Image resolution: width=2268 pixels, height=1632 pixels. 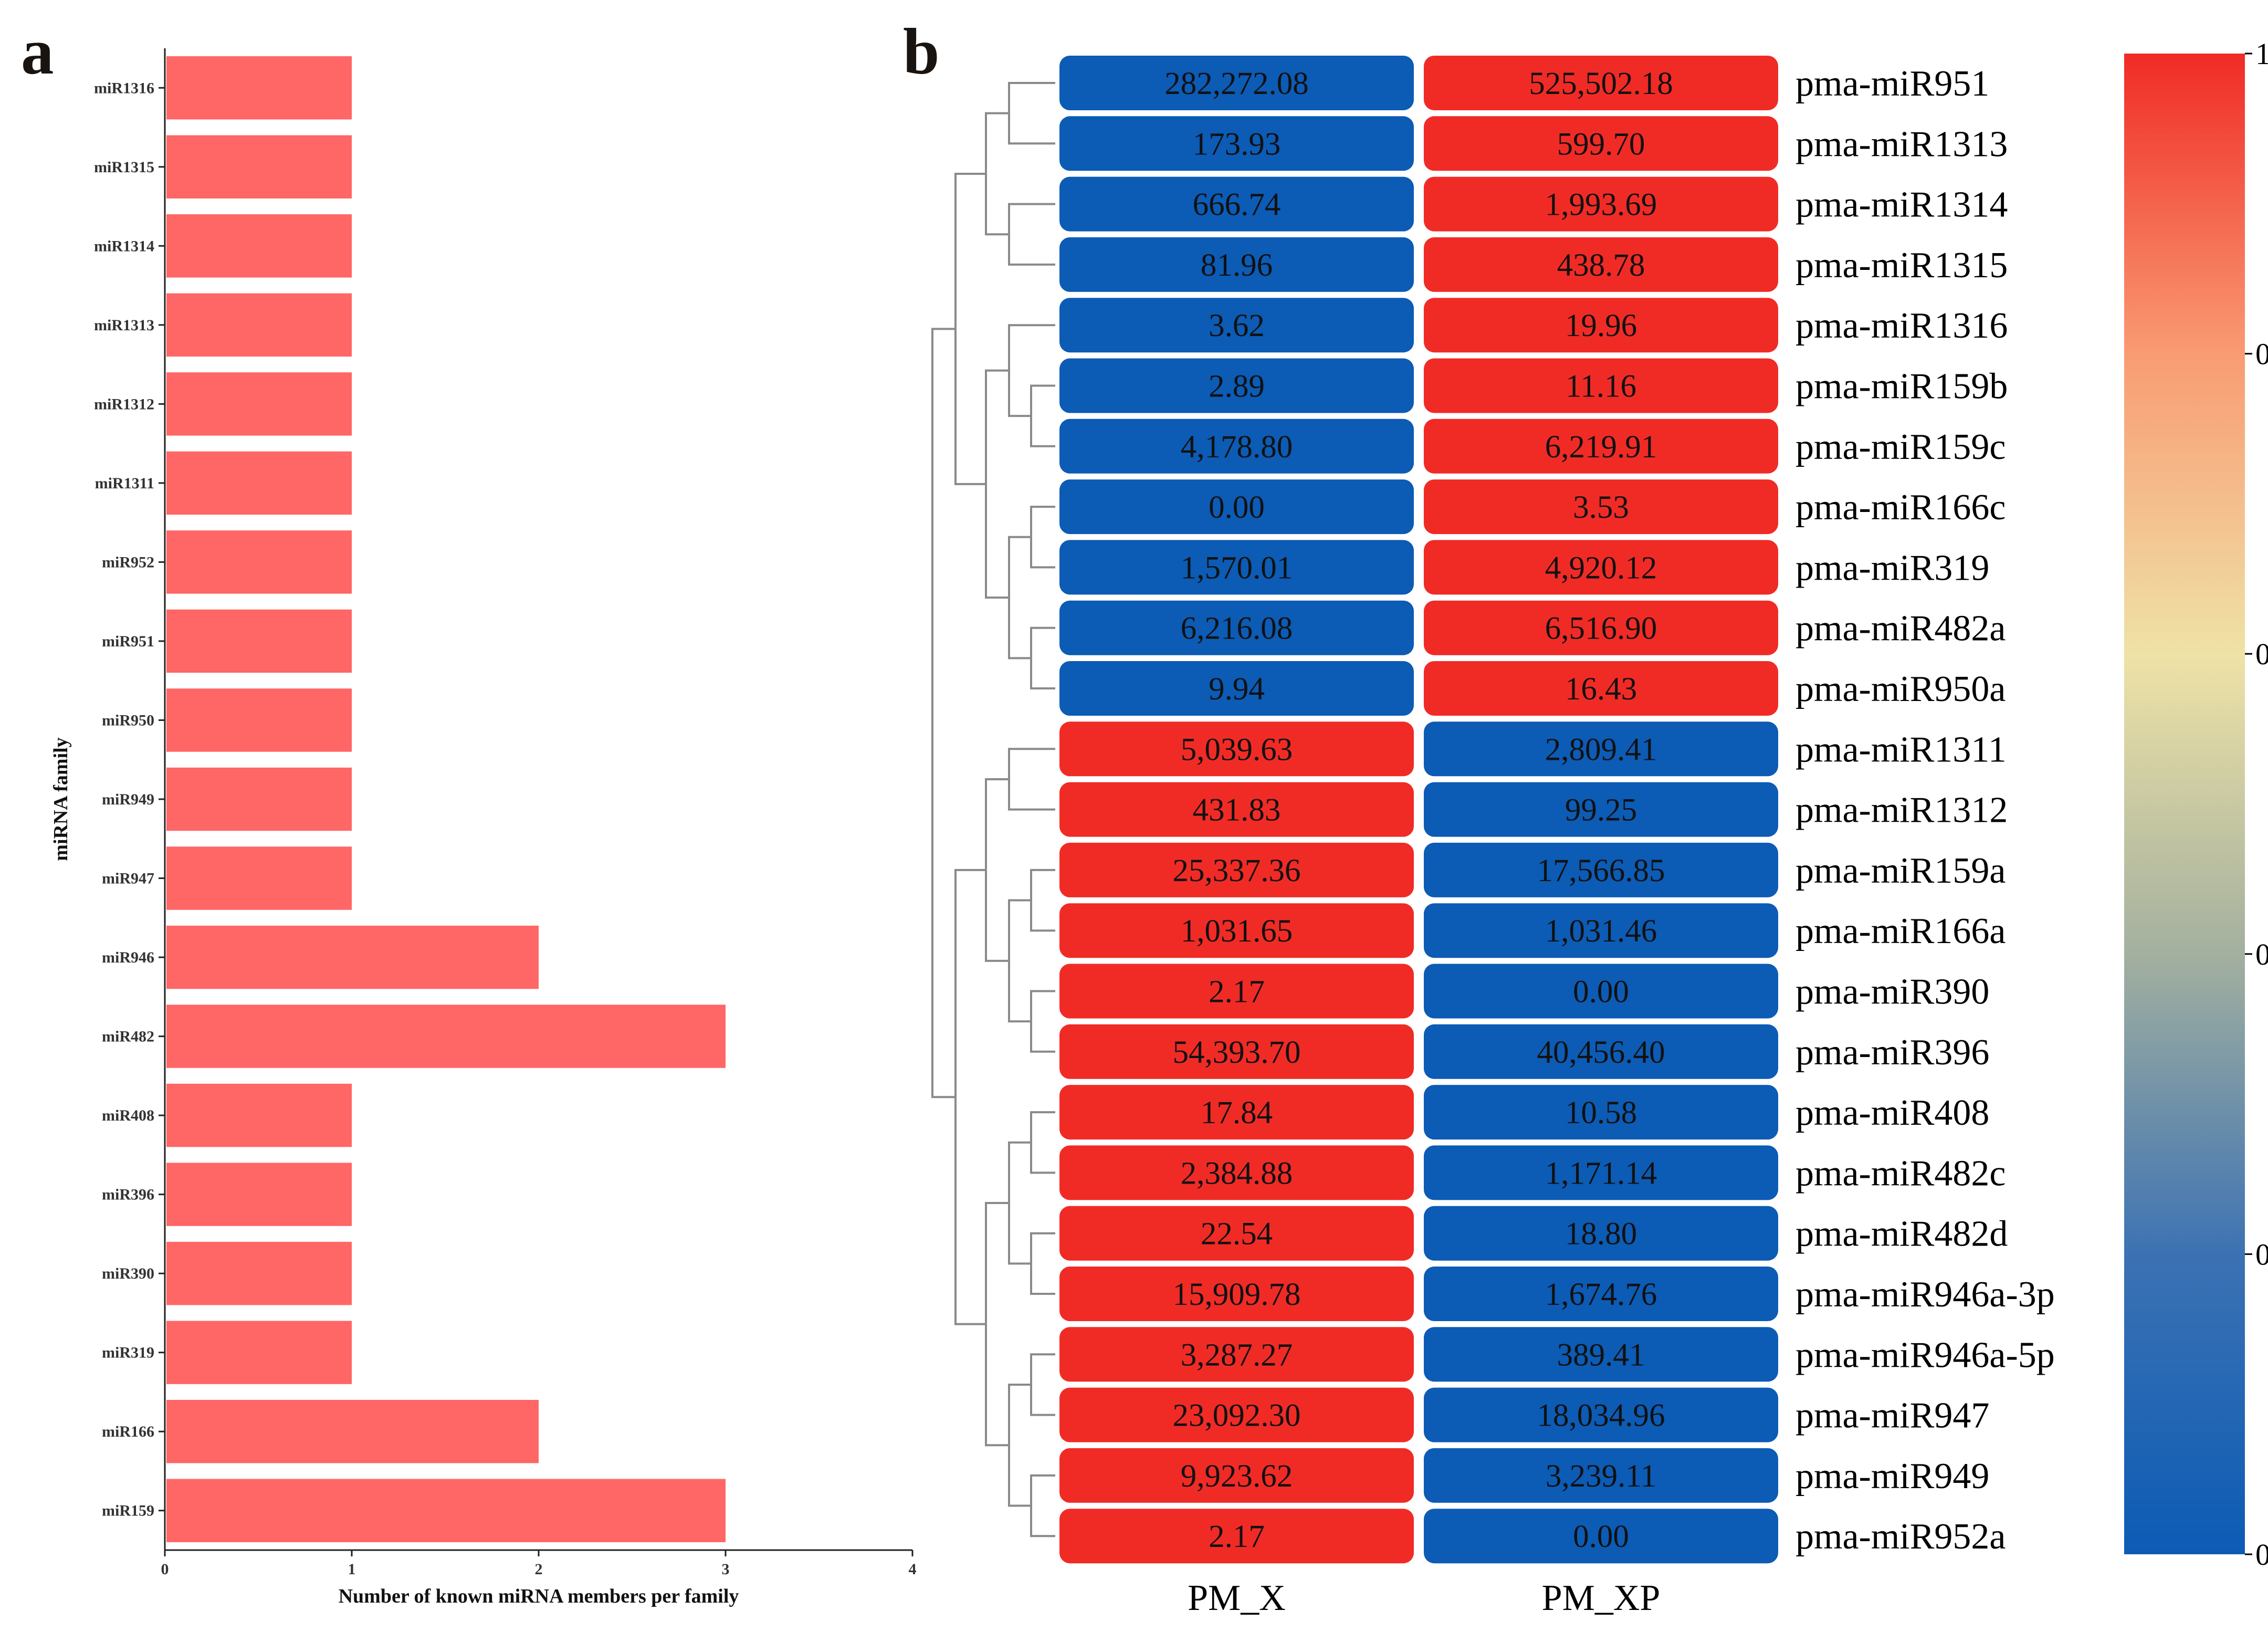 I want to click on bar-miR946, so click(x=352, y=957).